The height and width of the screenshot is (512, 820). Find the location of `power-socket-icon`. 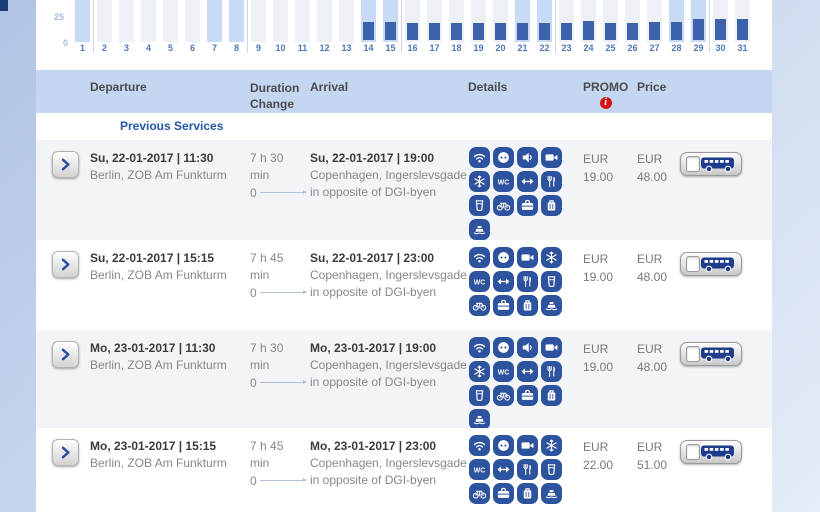

power-socket-icon is located at coordinates (503, 445).